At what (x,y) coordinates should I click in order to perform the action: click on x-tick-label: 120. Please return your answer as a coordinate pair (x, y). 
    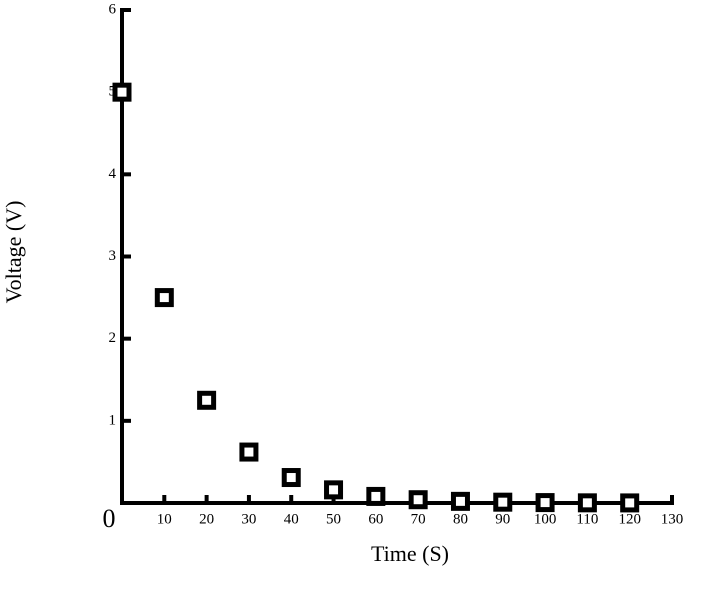
    Looking at the image, I should click on (629, 519).